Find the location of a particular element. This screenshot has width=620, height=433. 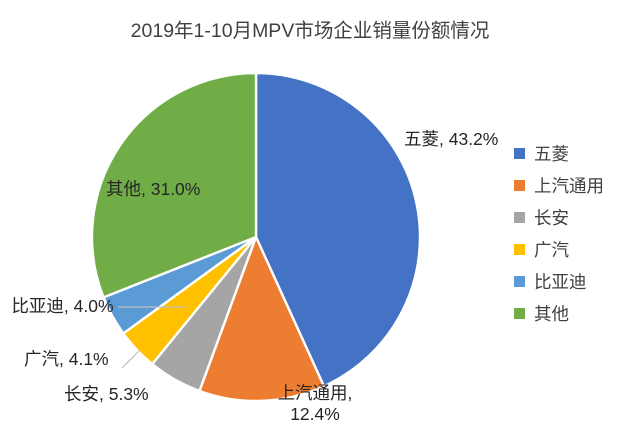

legend-item-label: 其他 is located at coordinates (551, 313).